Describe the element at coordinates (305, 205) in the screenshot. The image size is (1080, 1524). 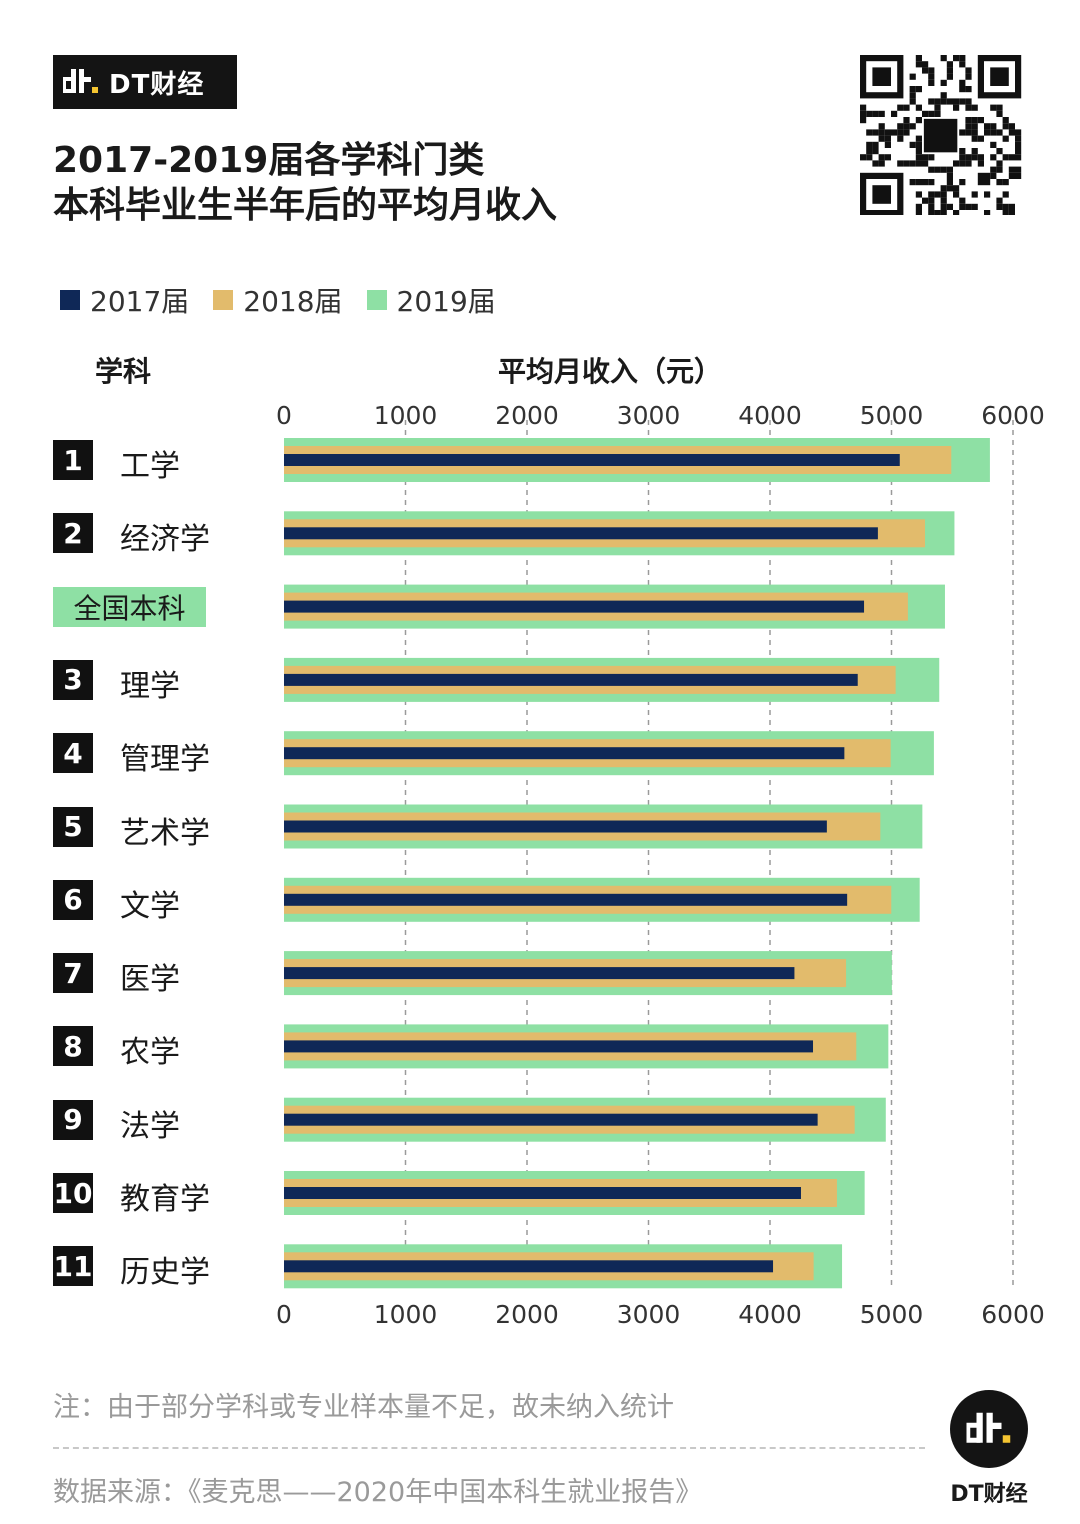
I see `title-line-2: 本科毕业生半年后的平均月收入` at that location.